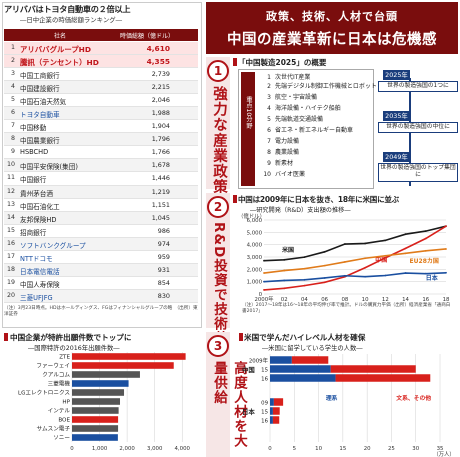 The image size is (460, 457). What do you see at coordinates (264, 422) in the screenshot?
I see `abroad-category-label: 16` at bounding box center [264, 422].